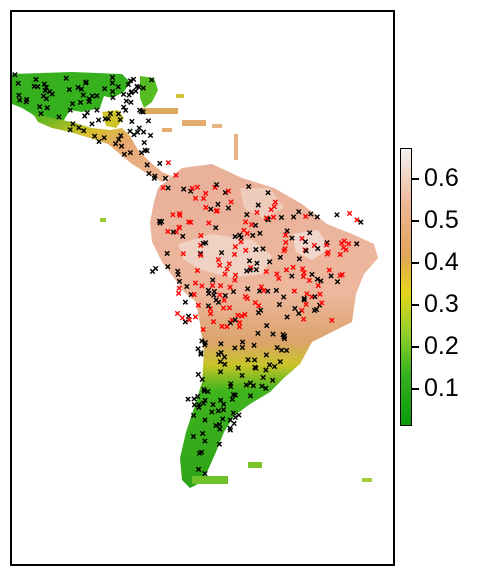 This screenshot has height=576, width=504. I want to click on hispaniola-island, so click(194, 123).